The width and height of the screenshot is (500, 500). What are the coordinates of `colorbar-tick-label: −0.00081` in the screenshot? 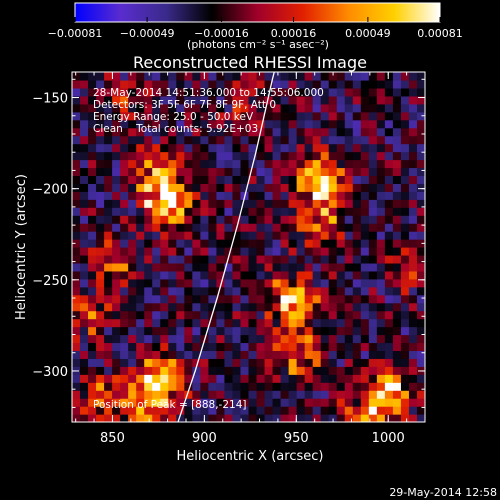 It's located at (75, 33).